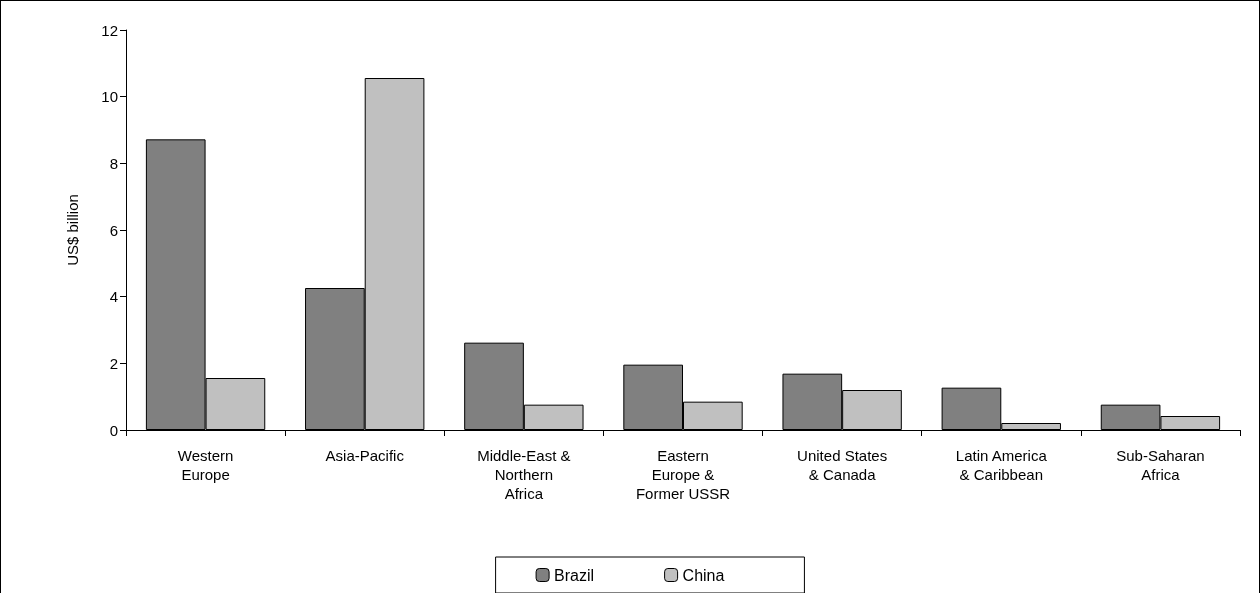  Describe the element at coordinates (113, 430) in the screenshot. I see `y-tick-label: 0` at that location.